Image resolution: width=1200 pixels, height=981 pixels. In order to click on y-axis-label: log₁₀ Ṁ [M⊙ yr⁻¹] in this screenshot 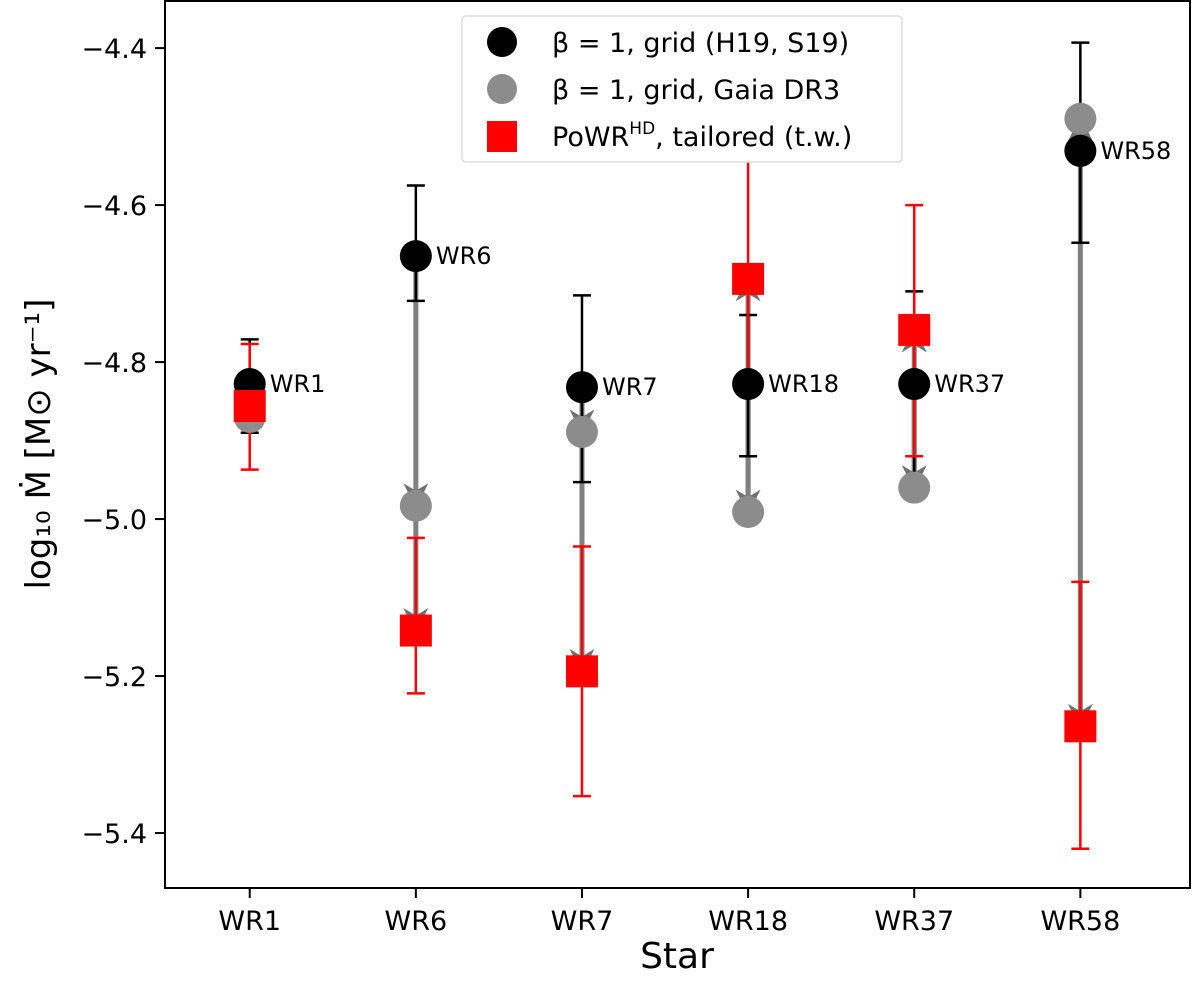, I will do `click(39, 444)`.